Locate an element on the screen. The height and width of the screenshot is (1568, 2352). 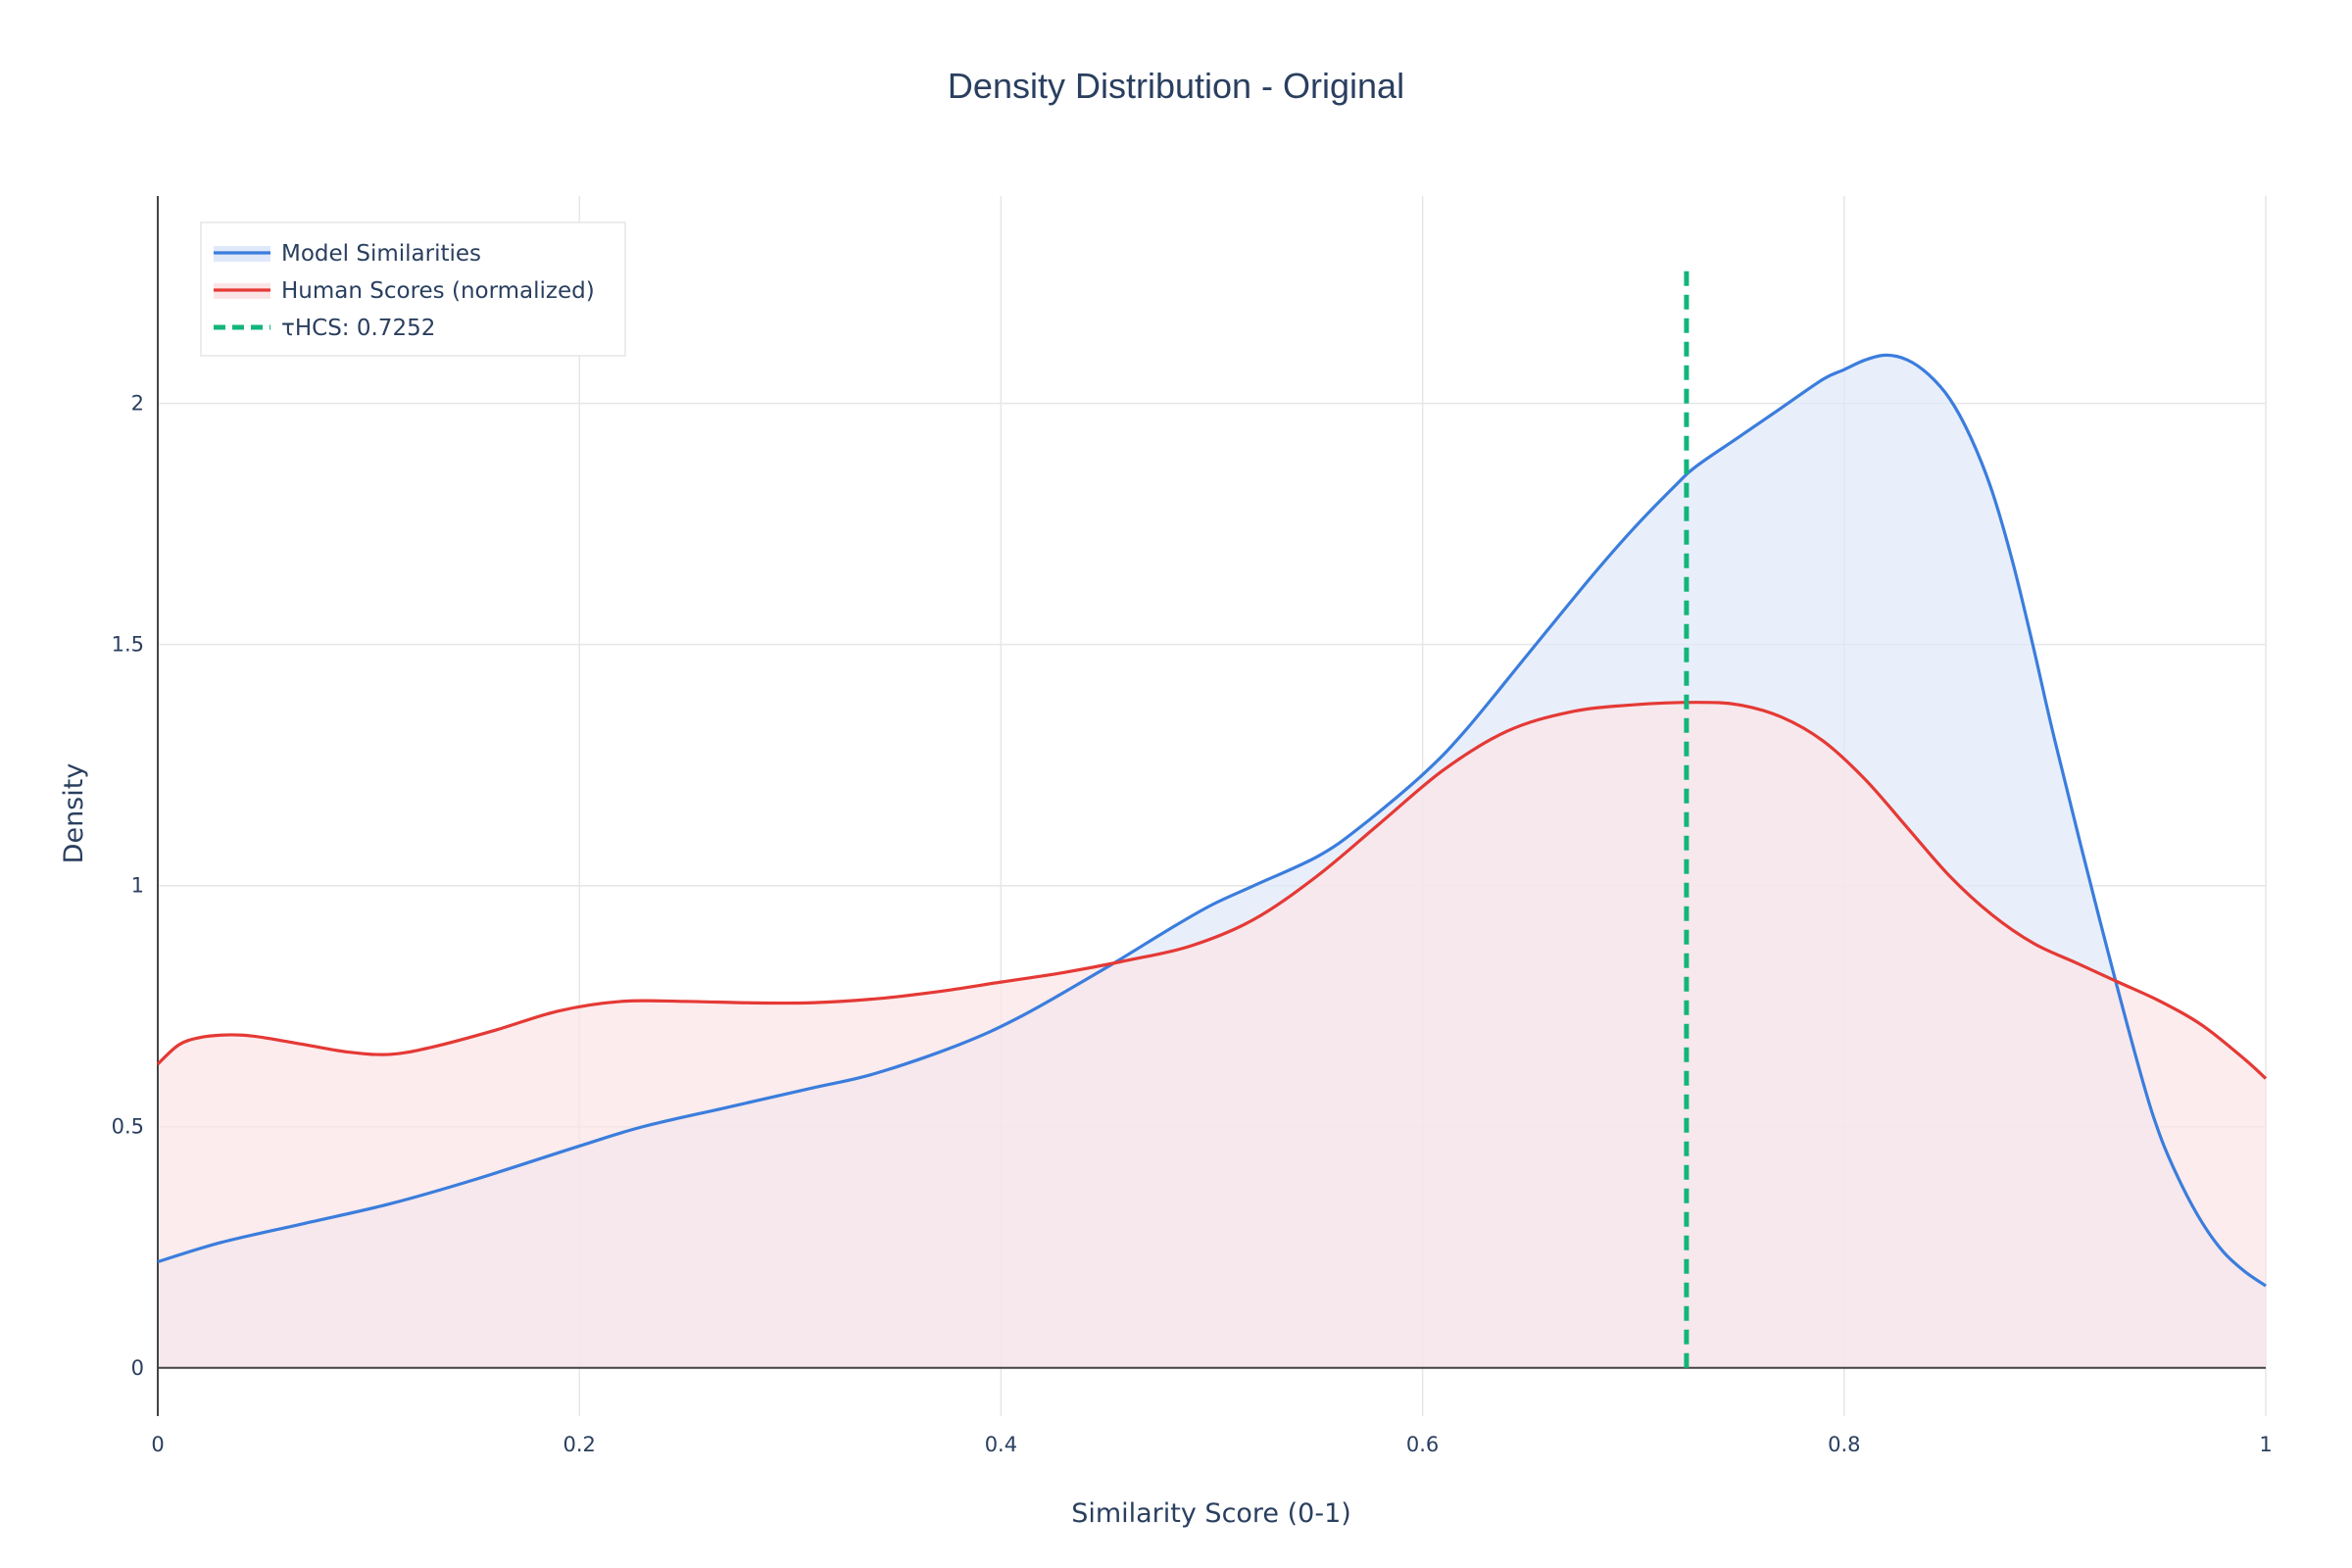
y-tick-label: 2 is located at coordinates (137, 404).